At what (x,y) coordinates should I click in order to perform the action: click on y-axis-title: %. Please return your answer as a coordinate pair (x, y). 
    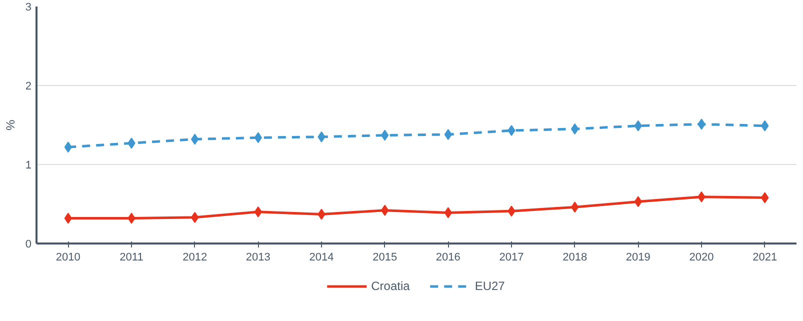
    Looking at the image, I should click on (10, 124).